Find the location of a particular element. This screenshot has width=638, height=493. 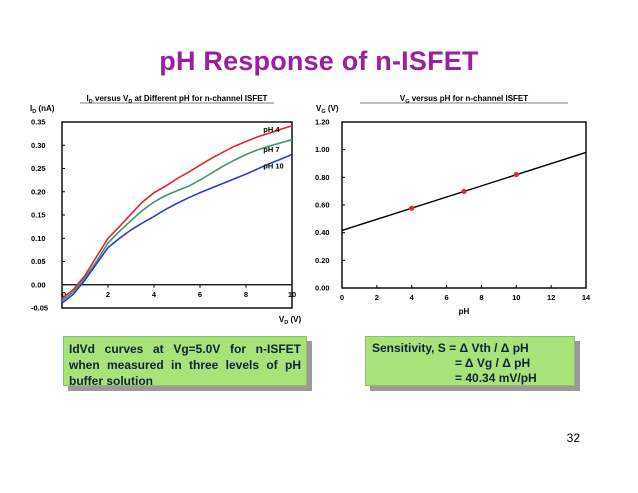

sensitivity-line-1: Sensitivity, S = Δ Vth / Δ pH is located at coordinates (450, 348).